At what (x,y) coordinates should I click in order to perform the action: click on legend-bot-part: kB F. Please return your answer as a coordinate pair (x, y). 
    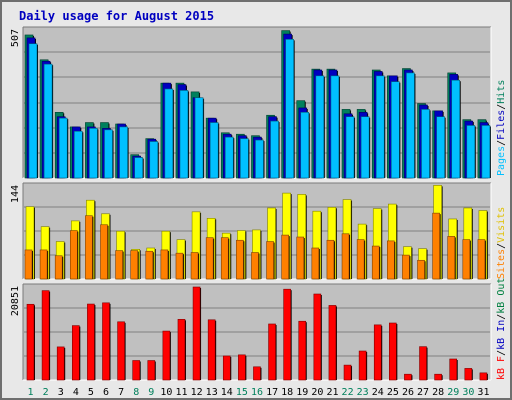
    Looking at the image, I should click on (501, 368).